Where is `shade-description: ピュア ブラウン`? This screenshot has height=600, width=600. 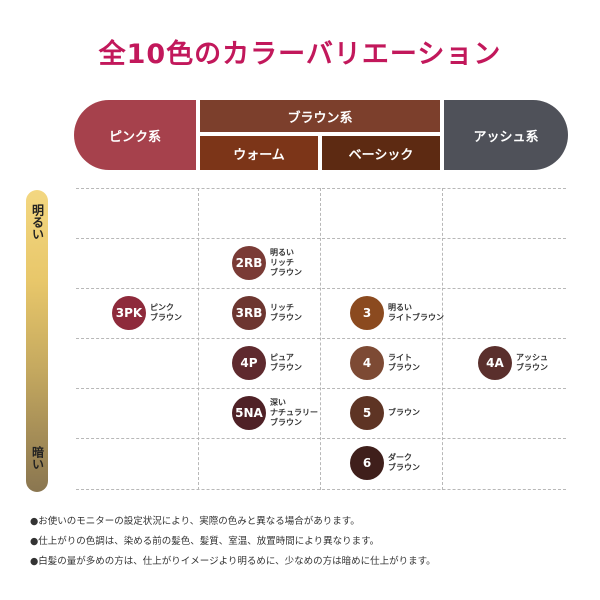
shade-description: ピュア ブラウン is located at coordinates (286, 363).